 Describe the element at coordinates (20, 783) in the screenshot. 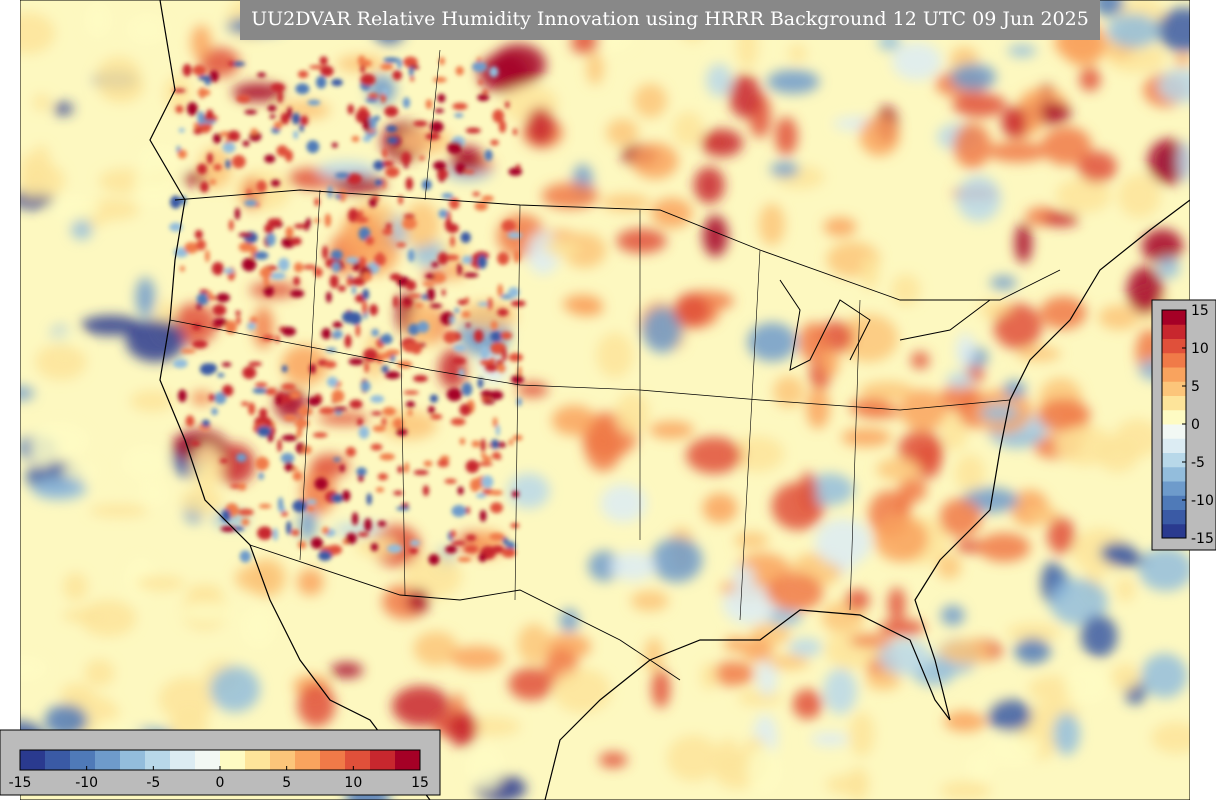

I see `colorbar-tick-label: -15` at that location.